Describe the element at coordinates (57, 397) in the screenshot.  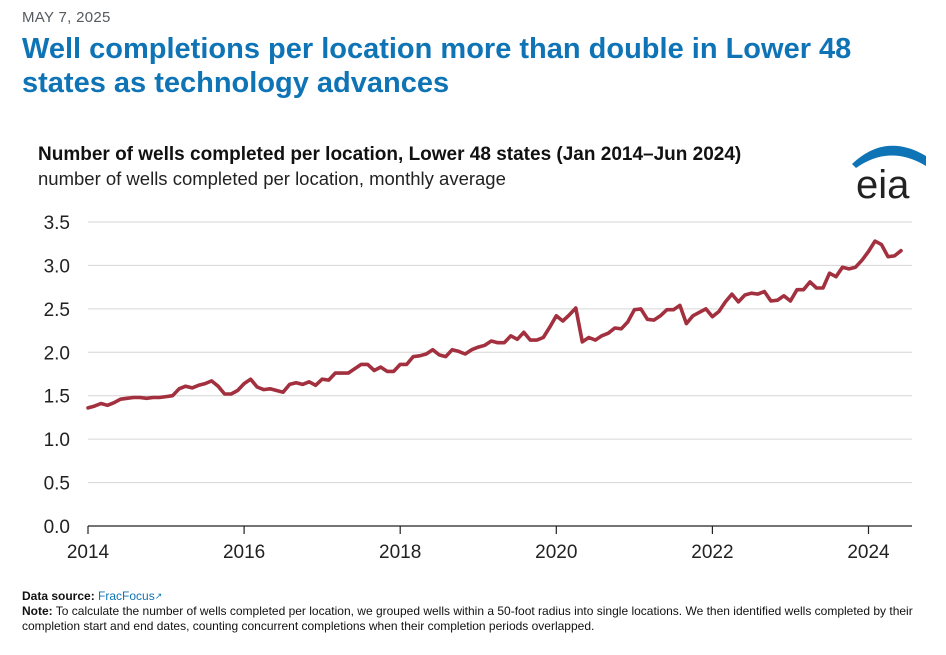
I see `y-tick-label: 1.5` at that location.